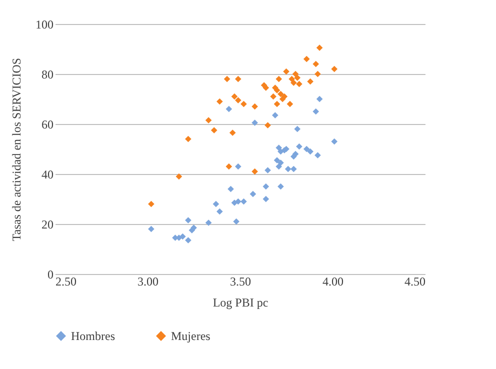 The width and height of the screenshot is (496, 369). Describe the element at coordinates (48, 125) in the screenshot. I see `y-tick-label: 60` at that location.